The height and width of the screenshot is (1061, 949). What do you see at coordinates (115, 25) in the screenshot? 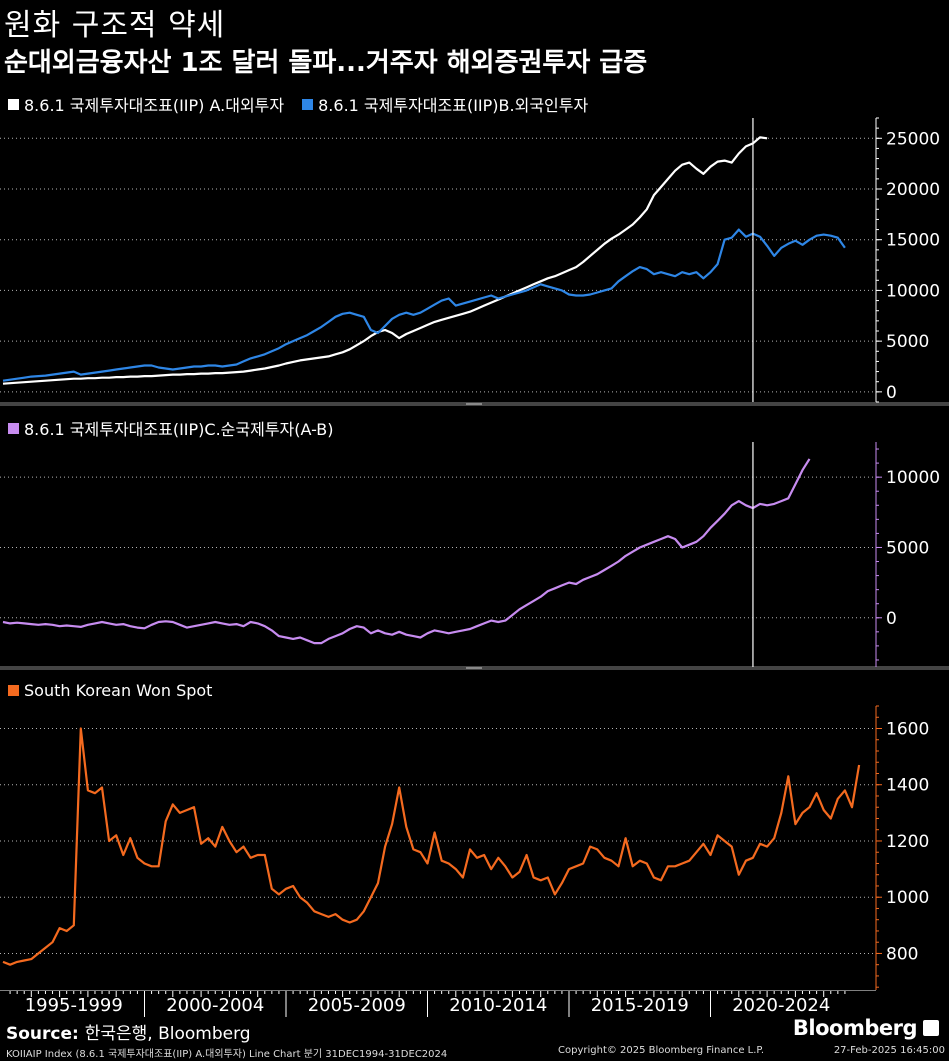
I see `page-title: 원화 구조적 약세` at bounding box center [115, 25].